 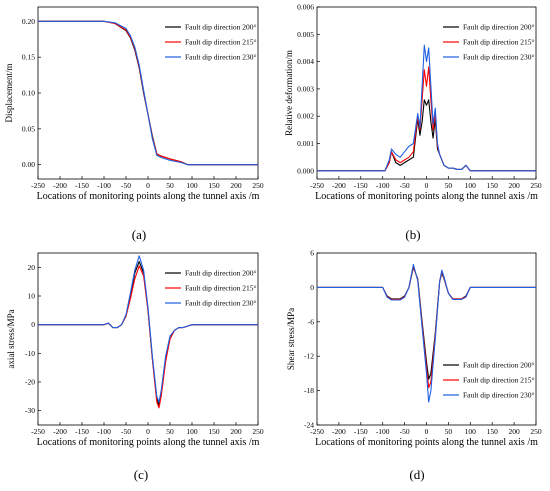 I want to click on y-tick-label: 0.004, so click(x=305, y=61).